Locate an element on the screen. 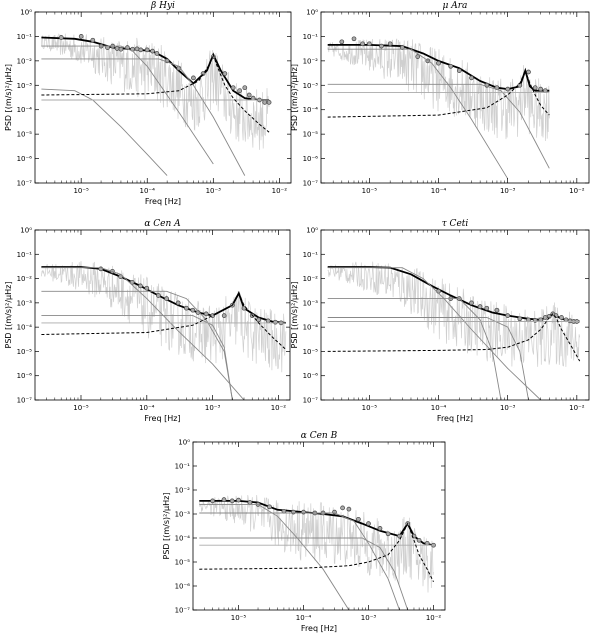 The width and height of the screenshot is (600, 634). raw-periodogram is located at coordinates (164, 317).